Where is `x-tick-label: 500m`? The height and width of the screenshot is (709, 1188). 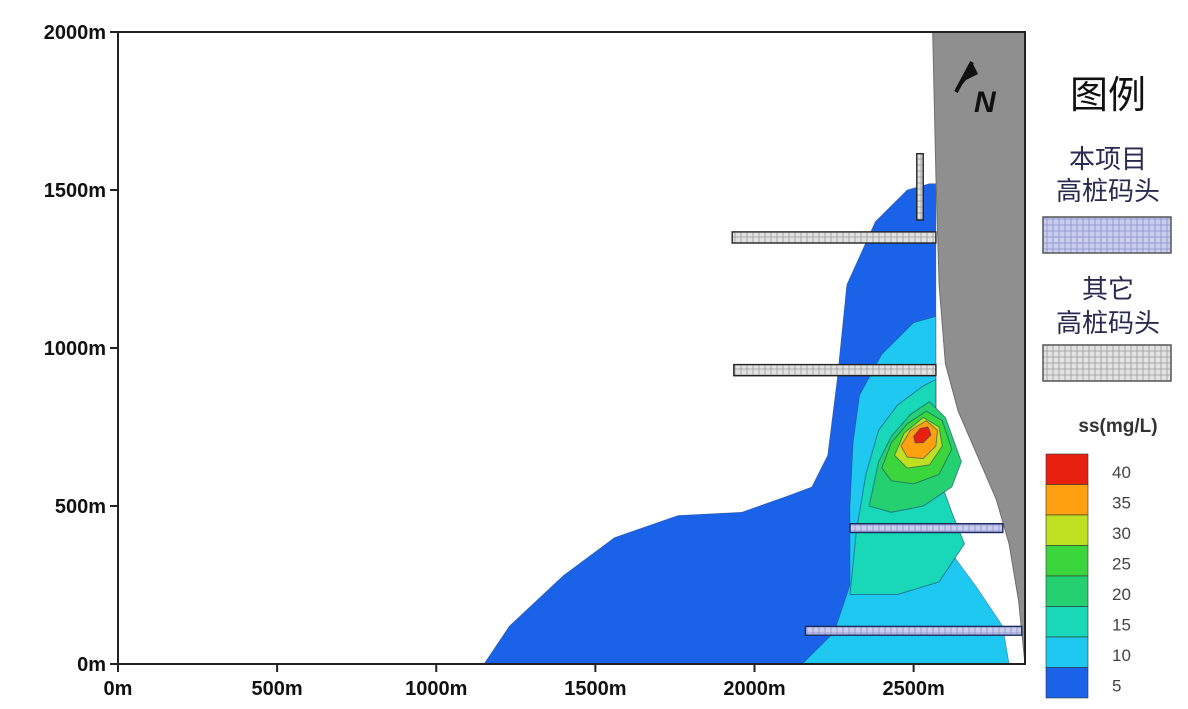 x-tick-label: 500m is located at coordinates (277, 689).